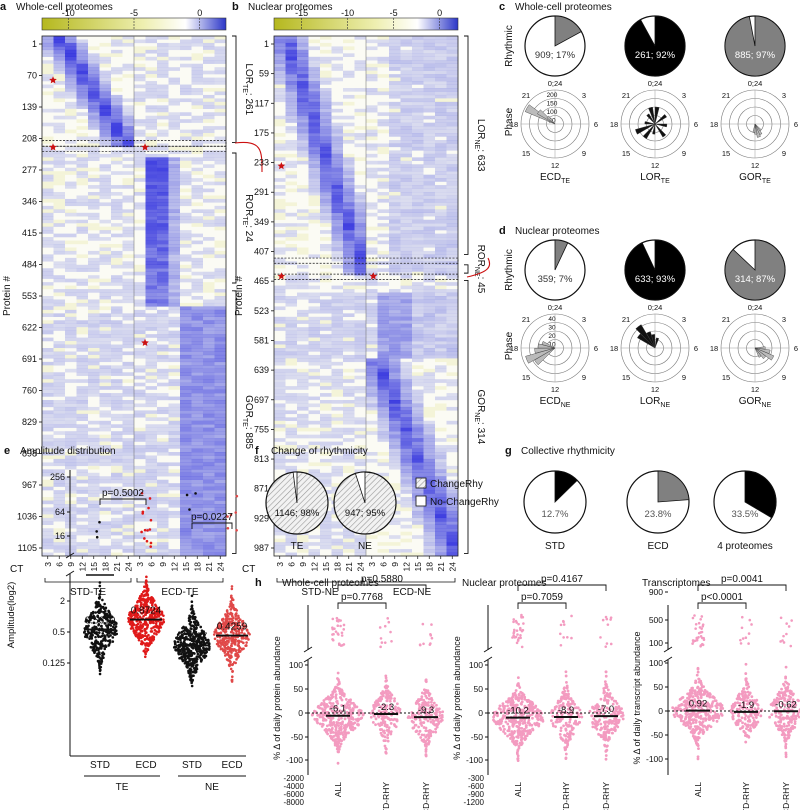 This screenshot has width=800, height=810. Describe the element at coordinates (134, 148) in the screenshot. I see `heatmap-a-band` at that location.